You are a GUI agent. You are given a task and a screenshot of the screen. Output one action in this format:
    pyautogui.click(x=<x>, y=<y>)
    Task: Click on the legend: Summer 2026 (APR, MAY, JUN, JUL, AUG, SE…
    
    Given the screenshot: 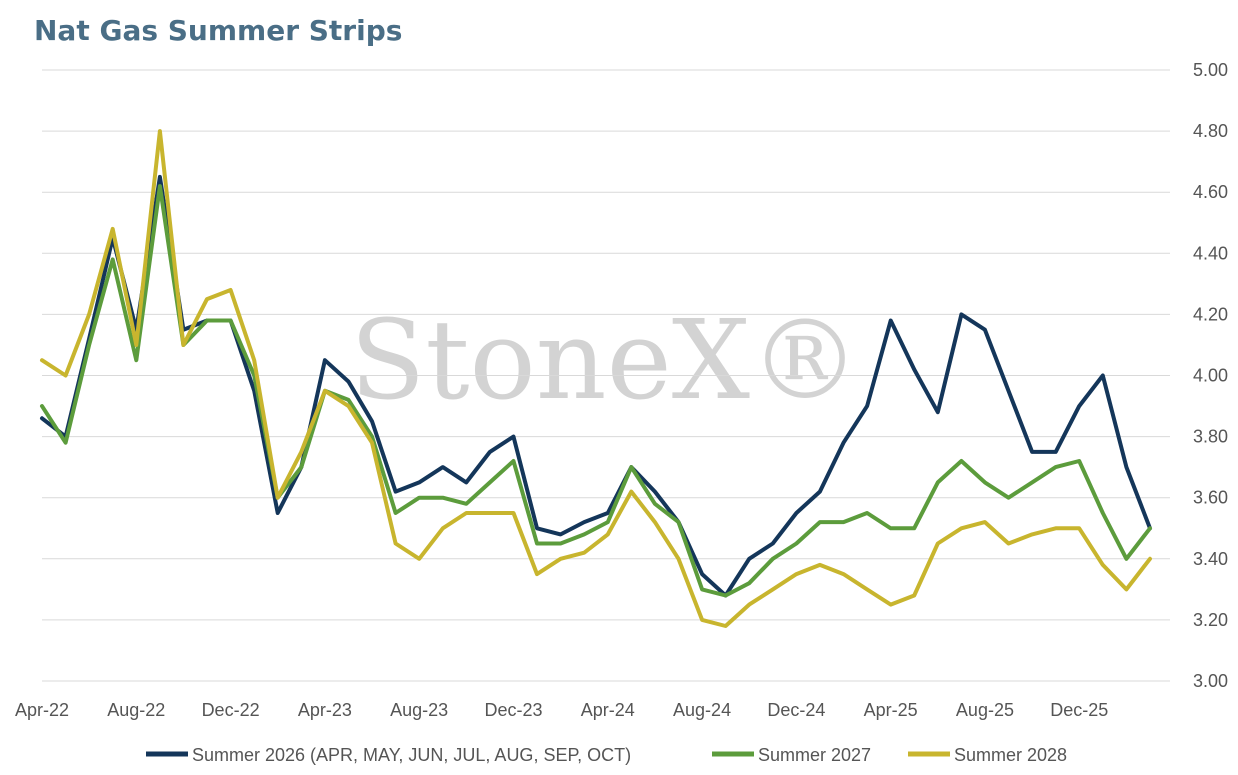 What is the action you would take?
    pyautogui.click(x=606, y=755)
    